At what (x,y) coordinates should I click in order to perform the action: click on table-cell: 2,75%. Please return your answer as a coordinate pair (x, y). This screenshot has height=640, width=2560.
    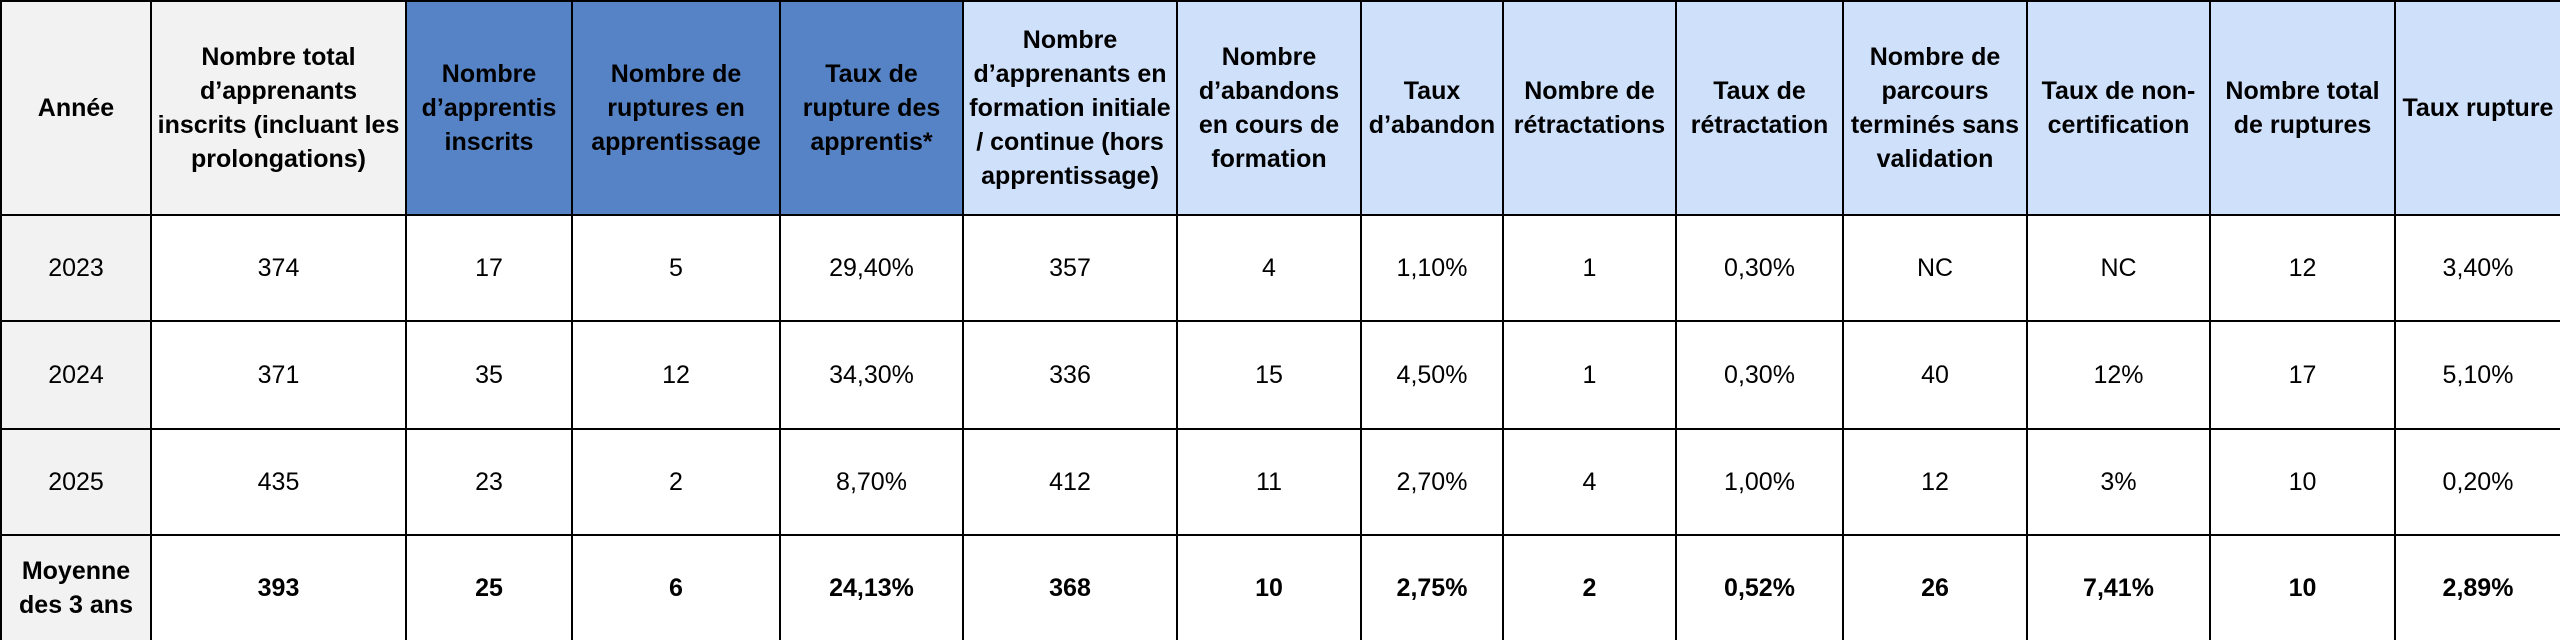
    Looking at the image, I should click on (1432, 587).